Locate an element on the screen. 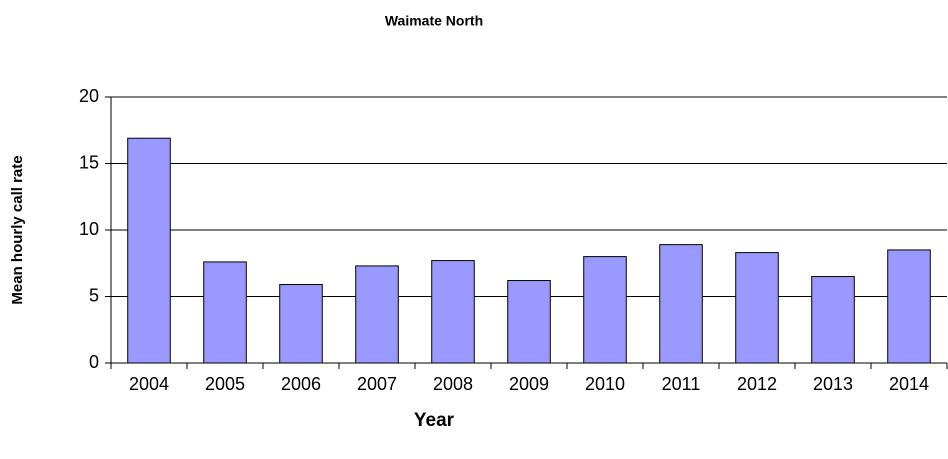  x-tick-label: 2006 is located at coordinates (301, 384).